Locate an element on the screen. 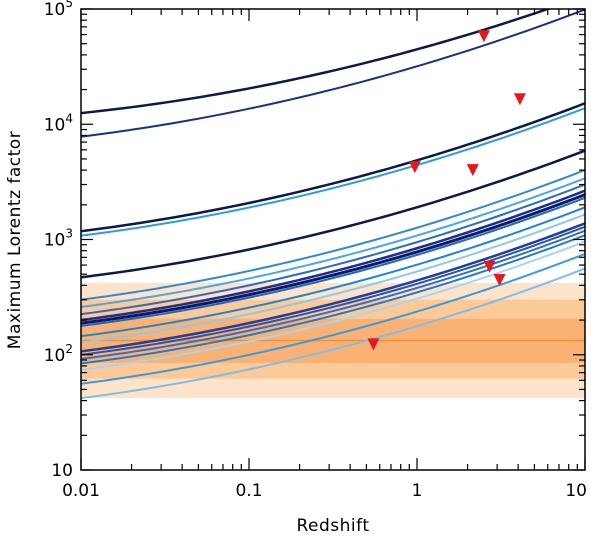 The image size is (600, 539). y-tick-label: 10⁴ is located at coordinates (58, 123).